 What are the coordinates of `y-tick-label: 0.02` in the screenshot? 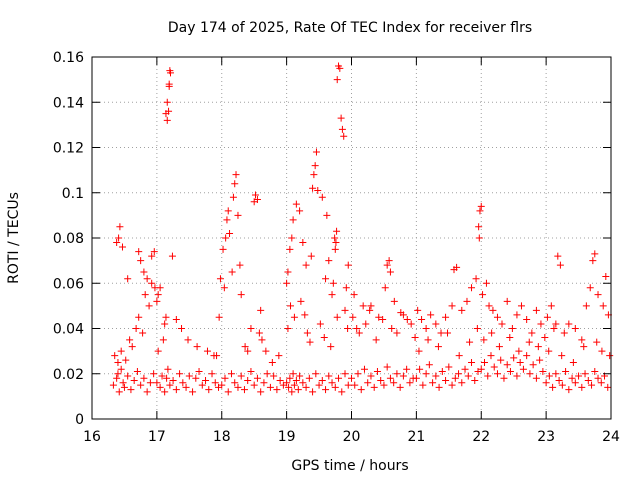 It's located at (68, 375).